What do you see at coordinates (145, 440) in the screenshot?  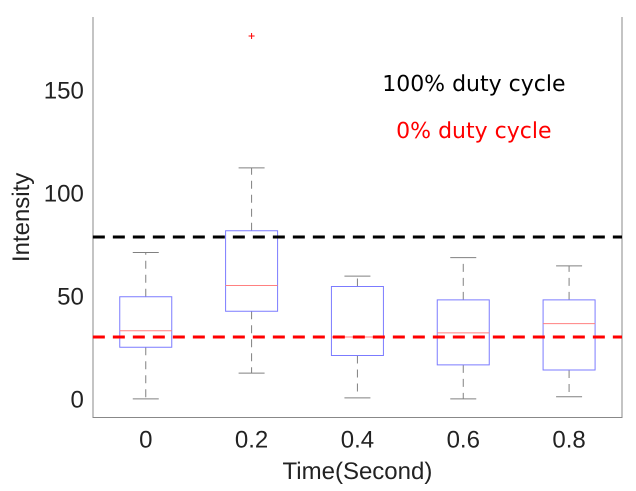 I see `x-tick-label: 0` at bounding box center [145, 440].